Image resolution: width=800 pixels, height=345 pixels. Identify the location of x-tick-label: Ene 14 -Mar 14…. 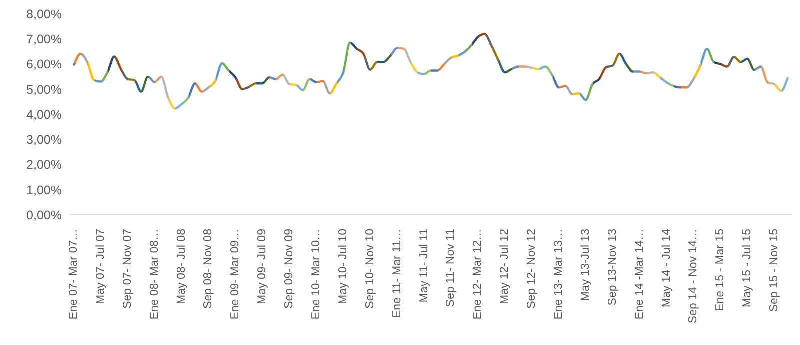
(640, 274).